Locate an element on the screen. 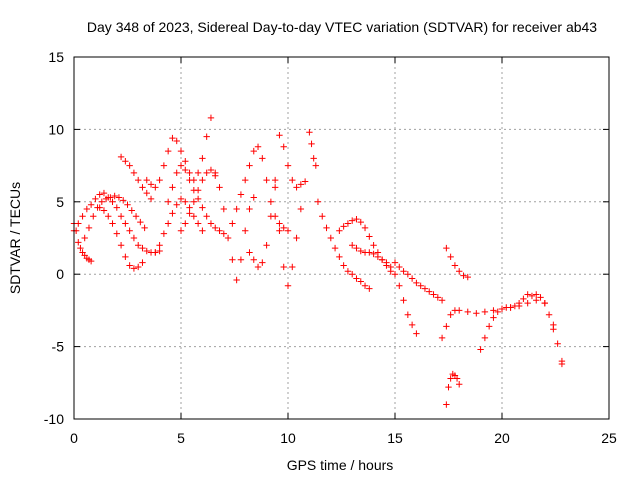 The image size is (640, 480). x-tick-label: 15 is located at coordinates (395, 438).